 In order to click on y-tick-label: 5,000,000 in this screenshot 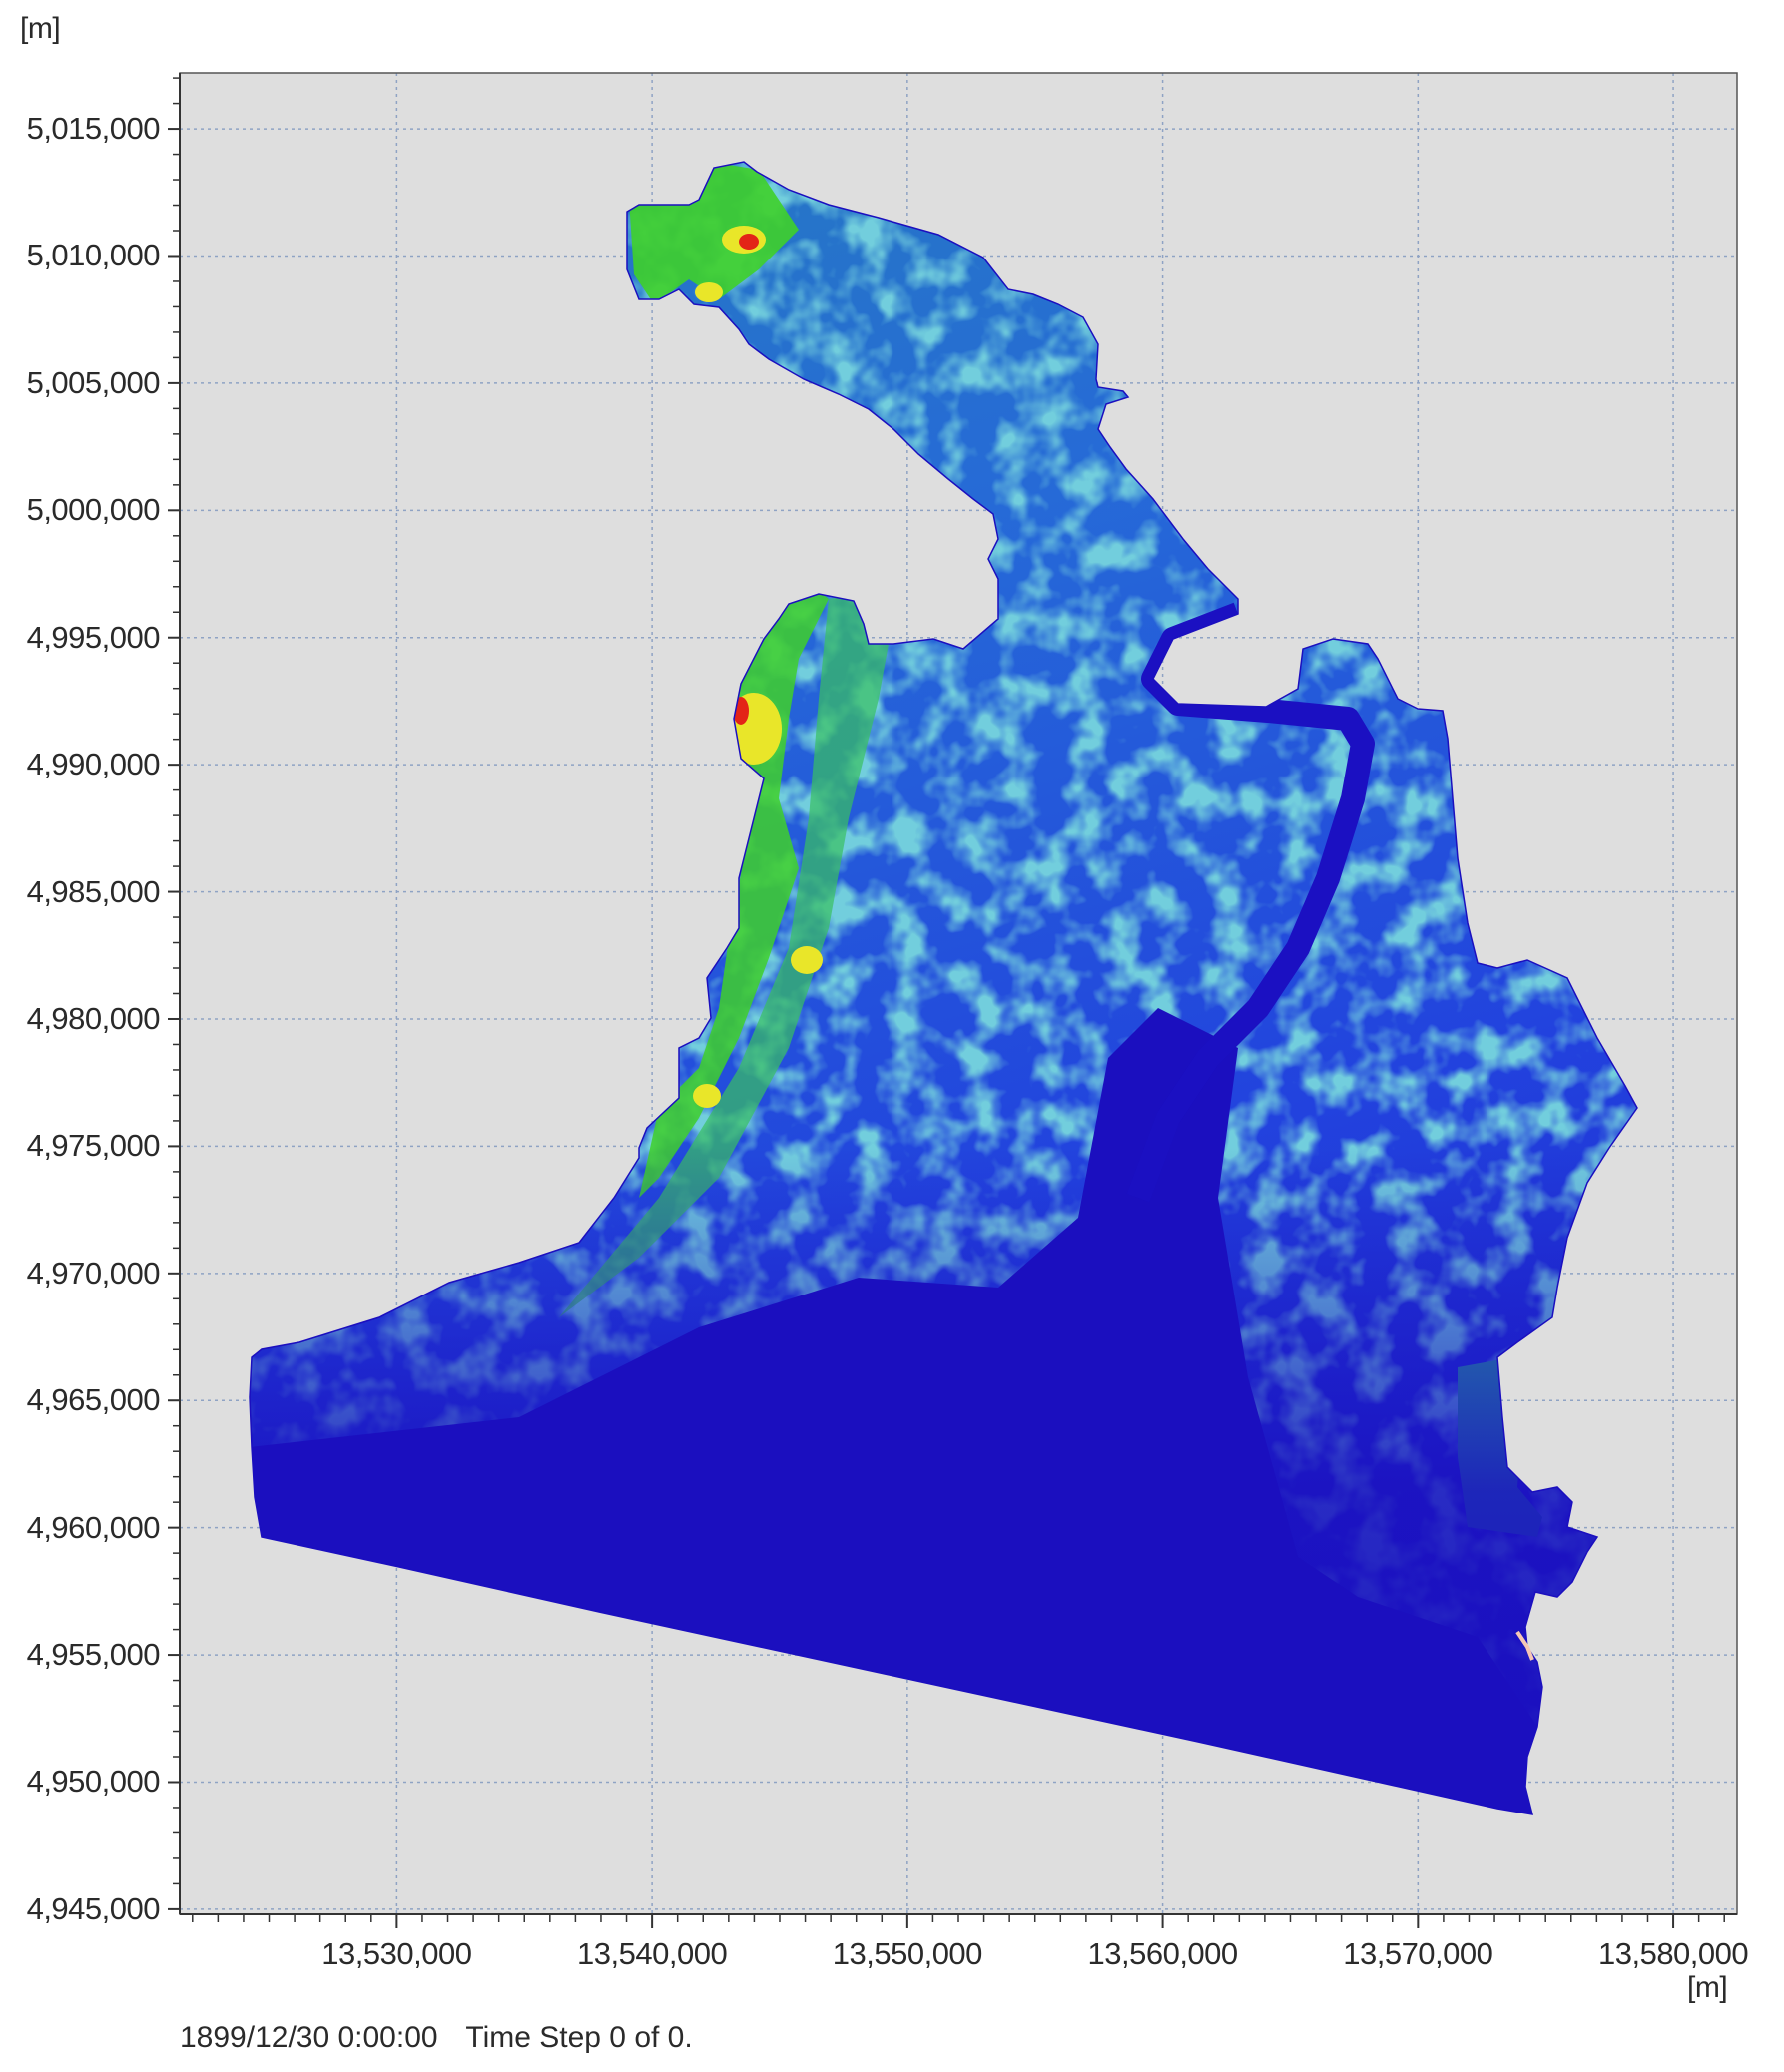, I will do `click(93, 510)`.